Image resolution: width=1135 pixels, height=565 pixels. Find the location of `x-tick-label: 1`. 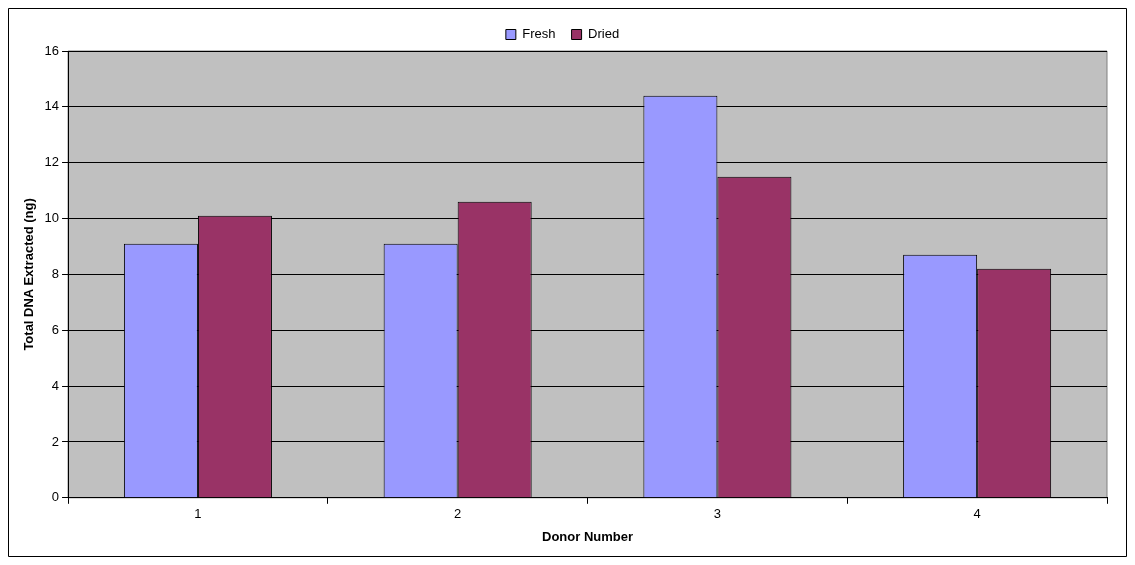

x-tick-label: 1 is located at coordinates (198, 514).